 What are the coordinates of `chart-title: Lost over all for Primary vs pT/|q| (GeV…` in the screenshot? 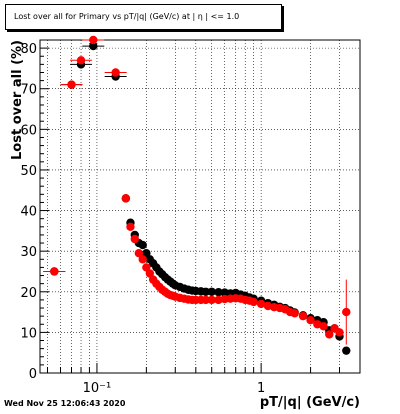 It's located at (127, 16).